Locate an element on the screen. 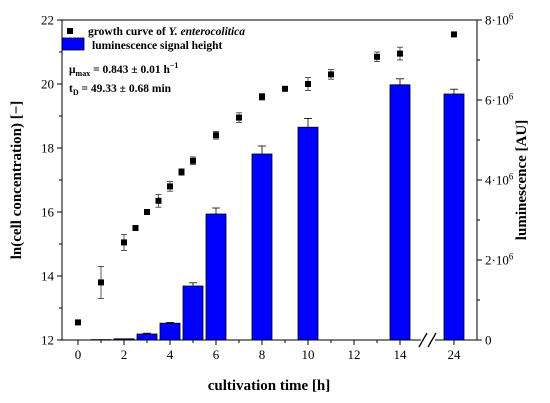 This screenshot has height=403, width=550. y-left-tick-label: 22 is located at coordinates (47, 20).